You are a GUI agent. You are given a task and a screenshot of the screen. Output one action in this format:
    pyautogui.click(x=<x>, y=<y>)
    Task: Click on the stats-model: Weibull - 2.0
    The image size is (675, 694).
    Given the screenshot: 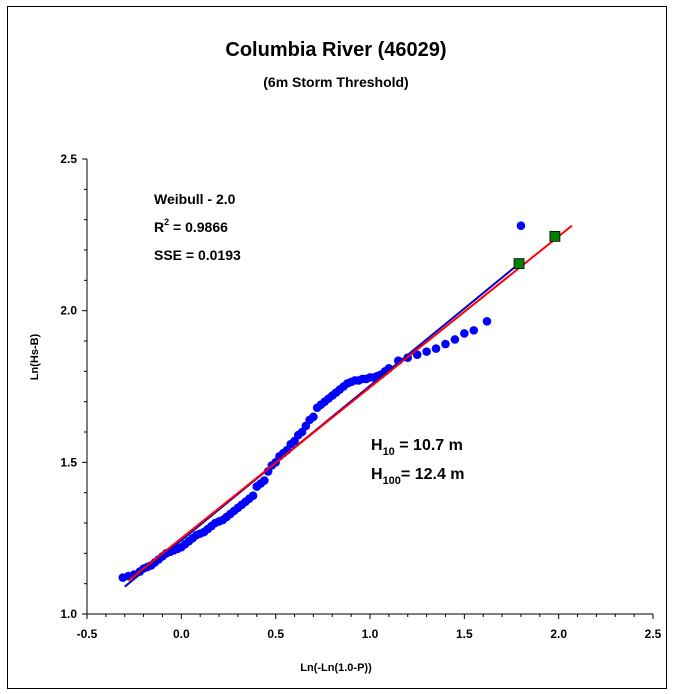 What is the action you would take?
    pyautogui.click(x=195, y=199)
    